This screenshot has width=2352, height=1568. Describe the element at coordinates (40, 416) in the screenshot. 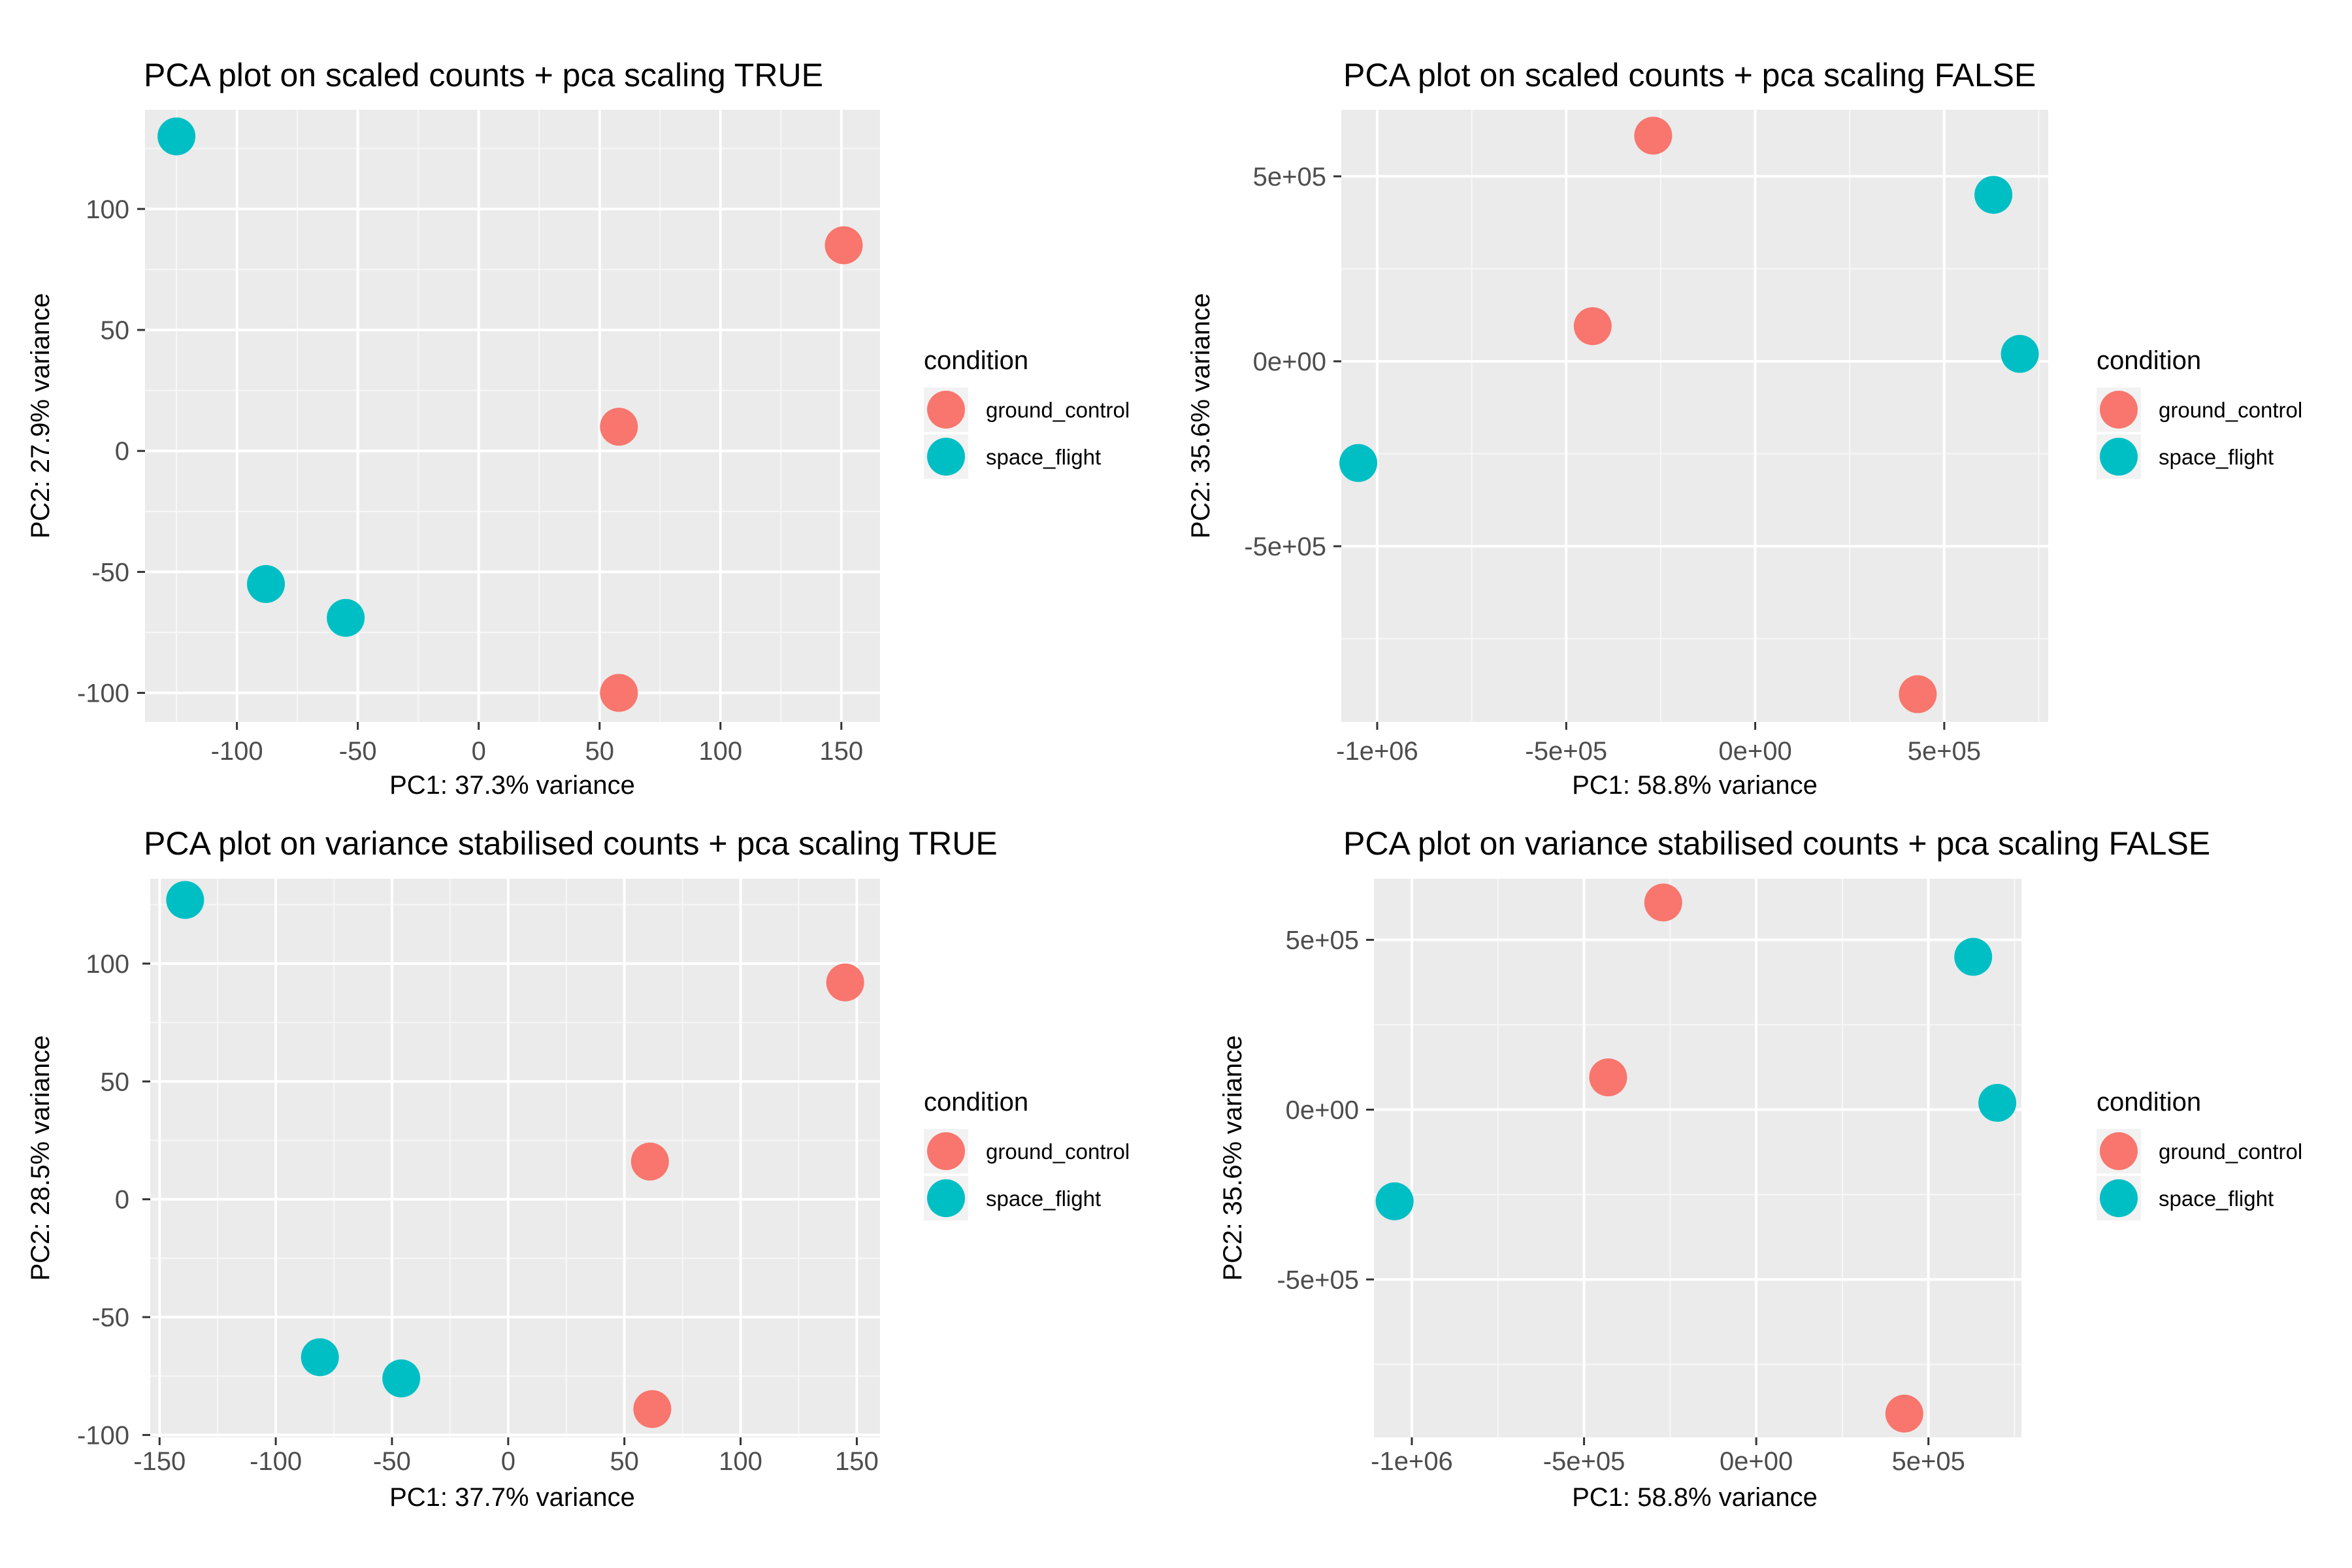

I see `y-axis-title: PC2: 27.9% variance` at that location.